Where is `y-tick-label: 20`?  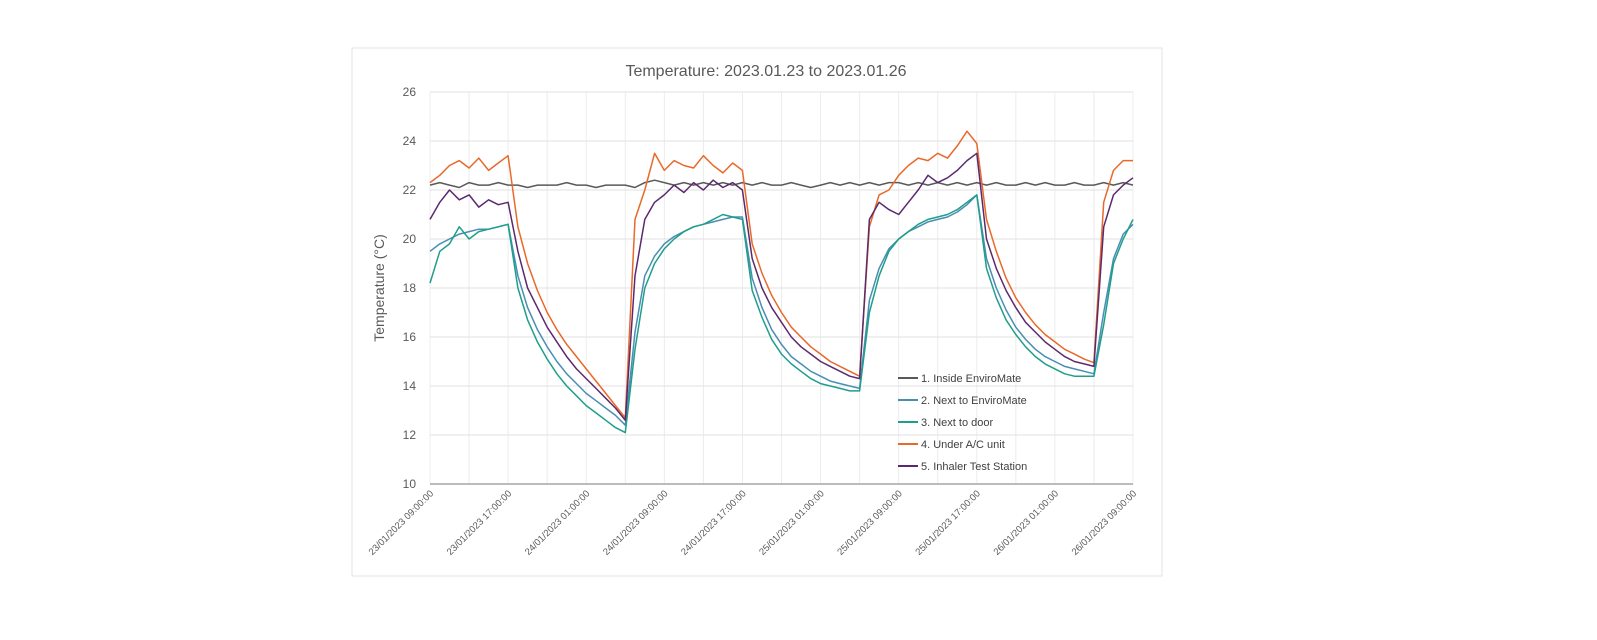 y-tick-label: 20 is located at coordinates (410, 239).